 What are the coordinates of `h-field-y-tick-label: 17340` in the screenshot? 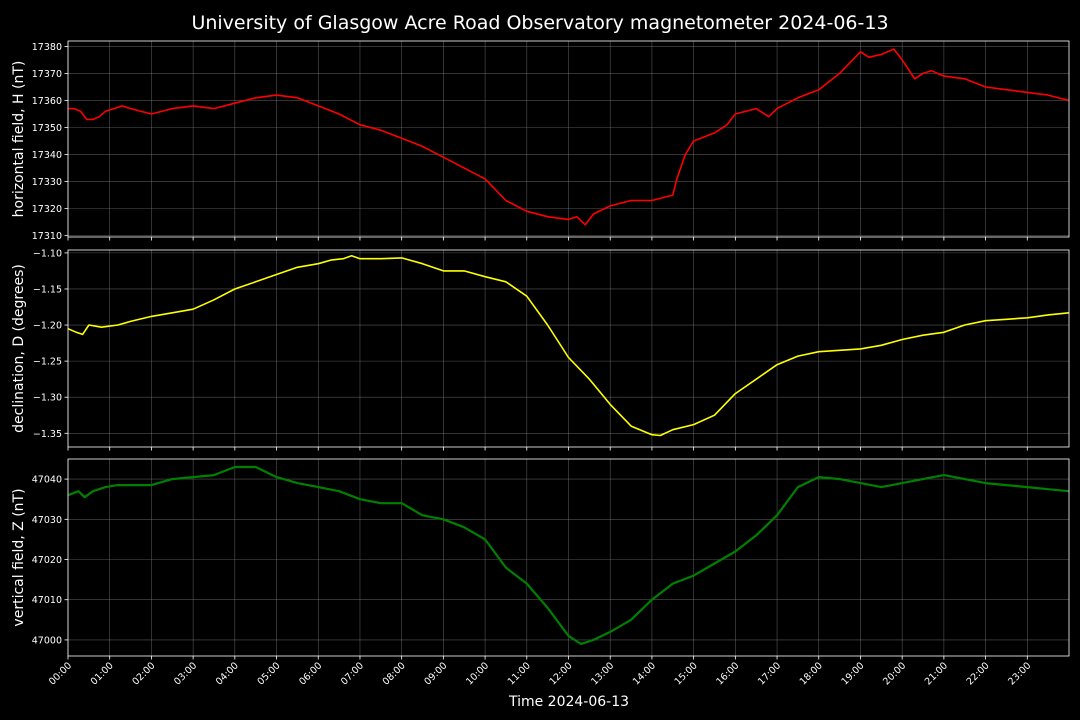 It's located at (47, 155).